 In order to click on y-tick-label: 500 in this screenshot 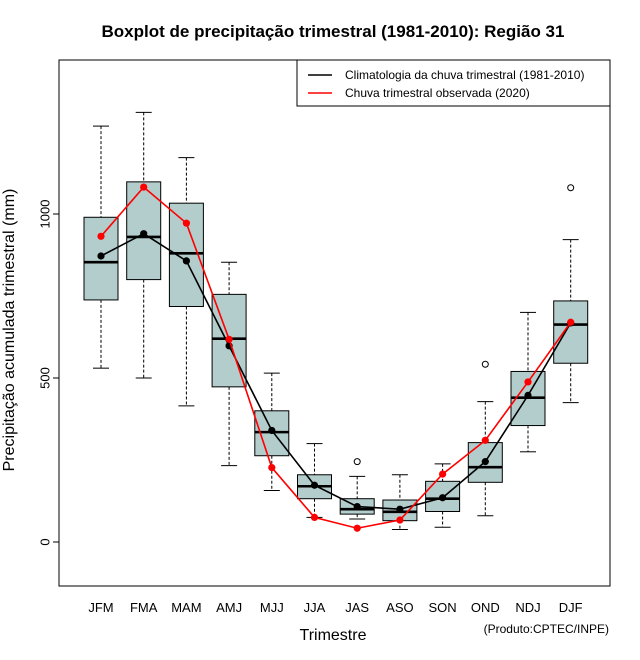, I will do `click(44, 378)`.